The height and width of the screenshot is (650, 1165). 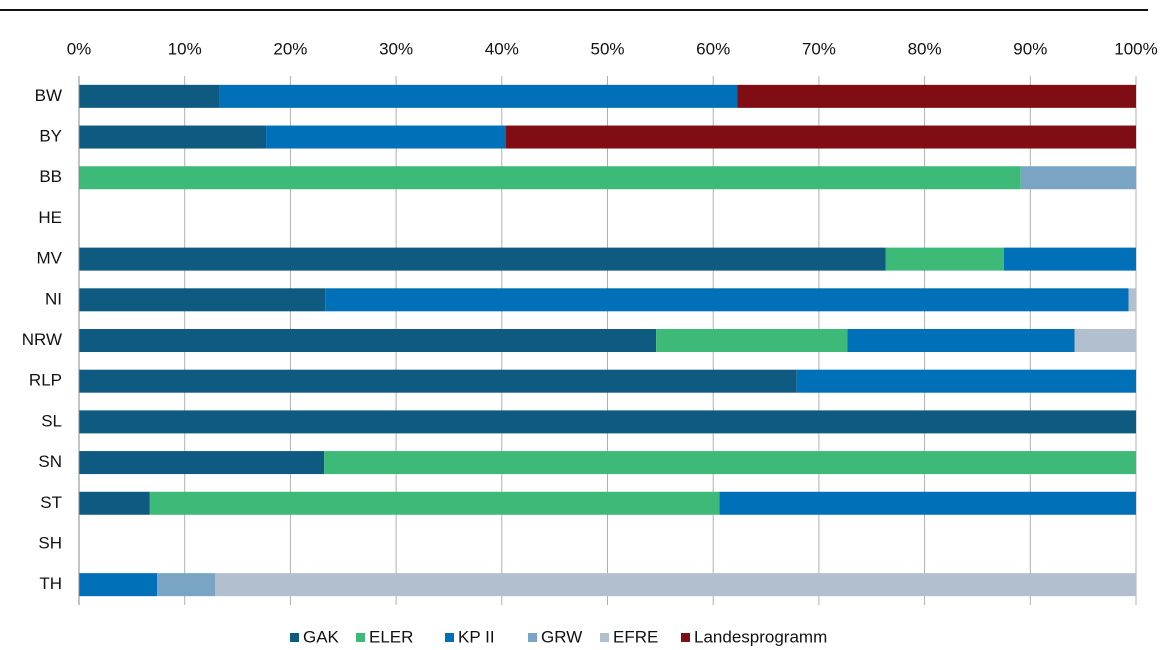 I want to click on y-tick-label: NRW, so click(x=42, y=339).